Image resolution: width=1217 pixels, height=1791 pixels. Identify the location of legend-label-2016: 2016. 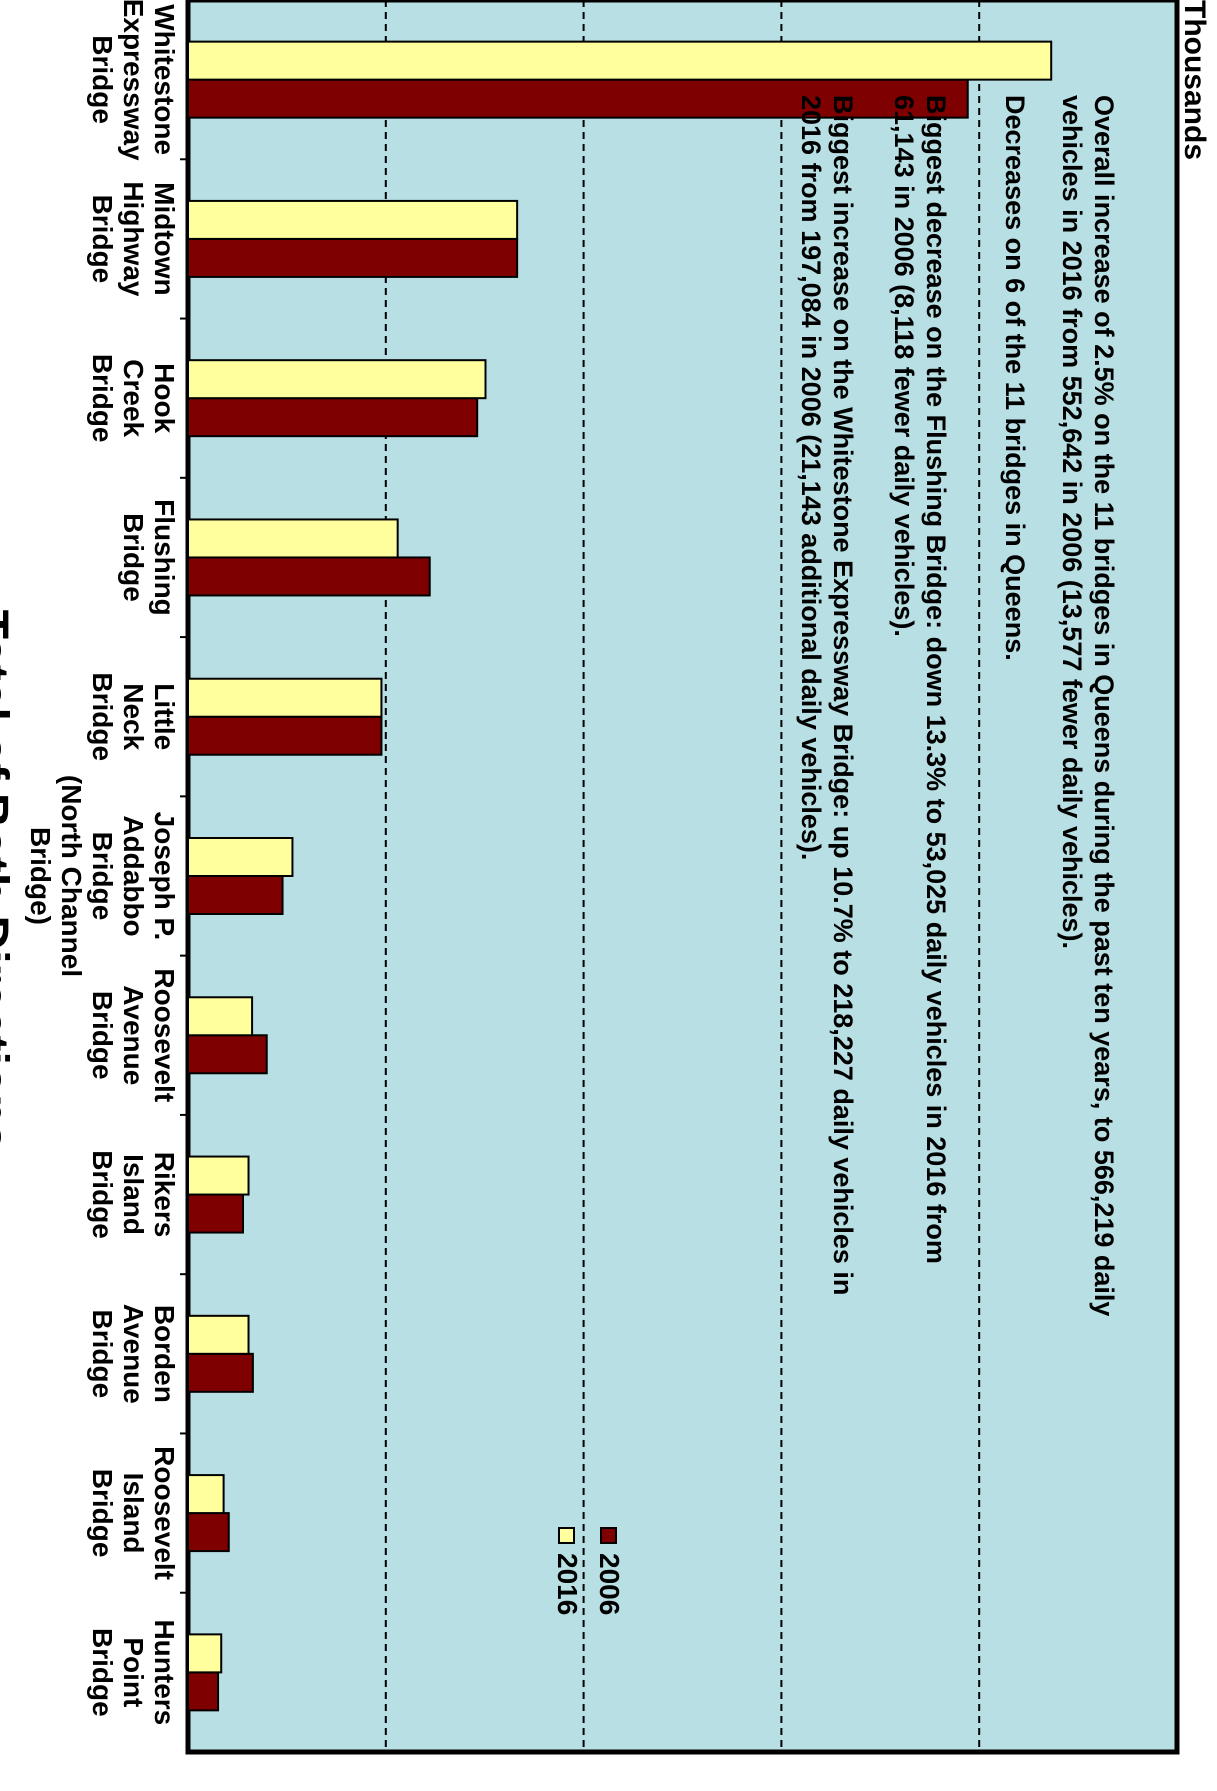
(567, 1584).